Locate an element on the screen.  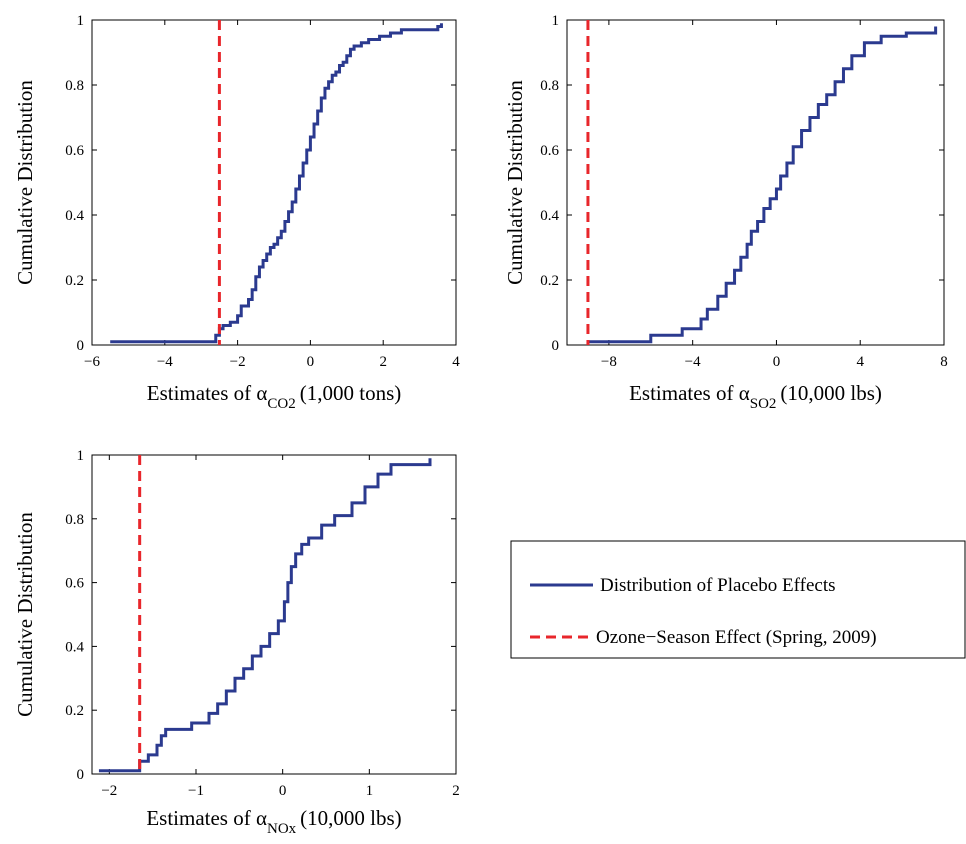
x-axis-title: Estimates of αCO2 (1,000 tons) is located at coordinates (274, 396).